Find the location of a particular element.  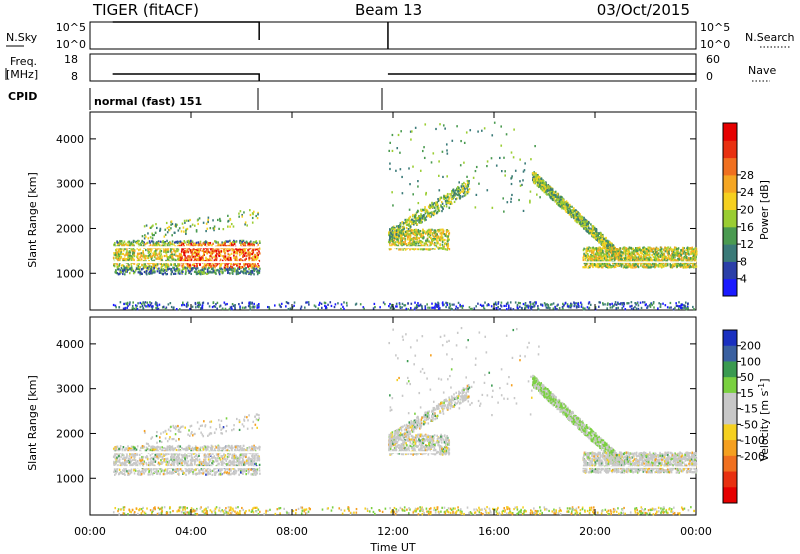

colorbar-tick: 16 is located at coordinates (747, 227).